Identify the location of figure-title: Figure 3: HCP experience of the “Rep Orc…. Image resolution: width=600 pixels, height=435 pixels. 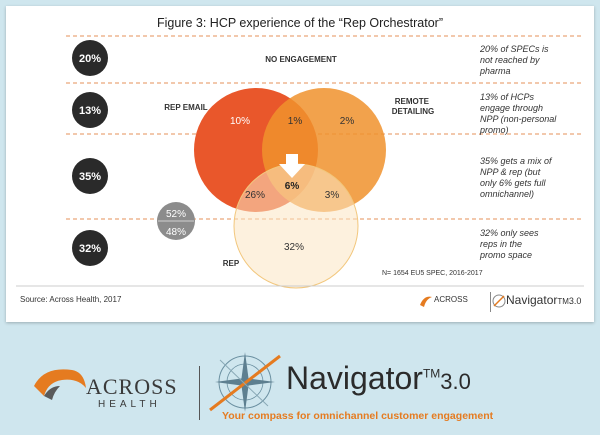
(299, 23).